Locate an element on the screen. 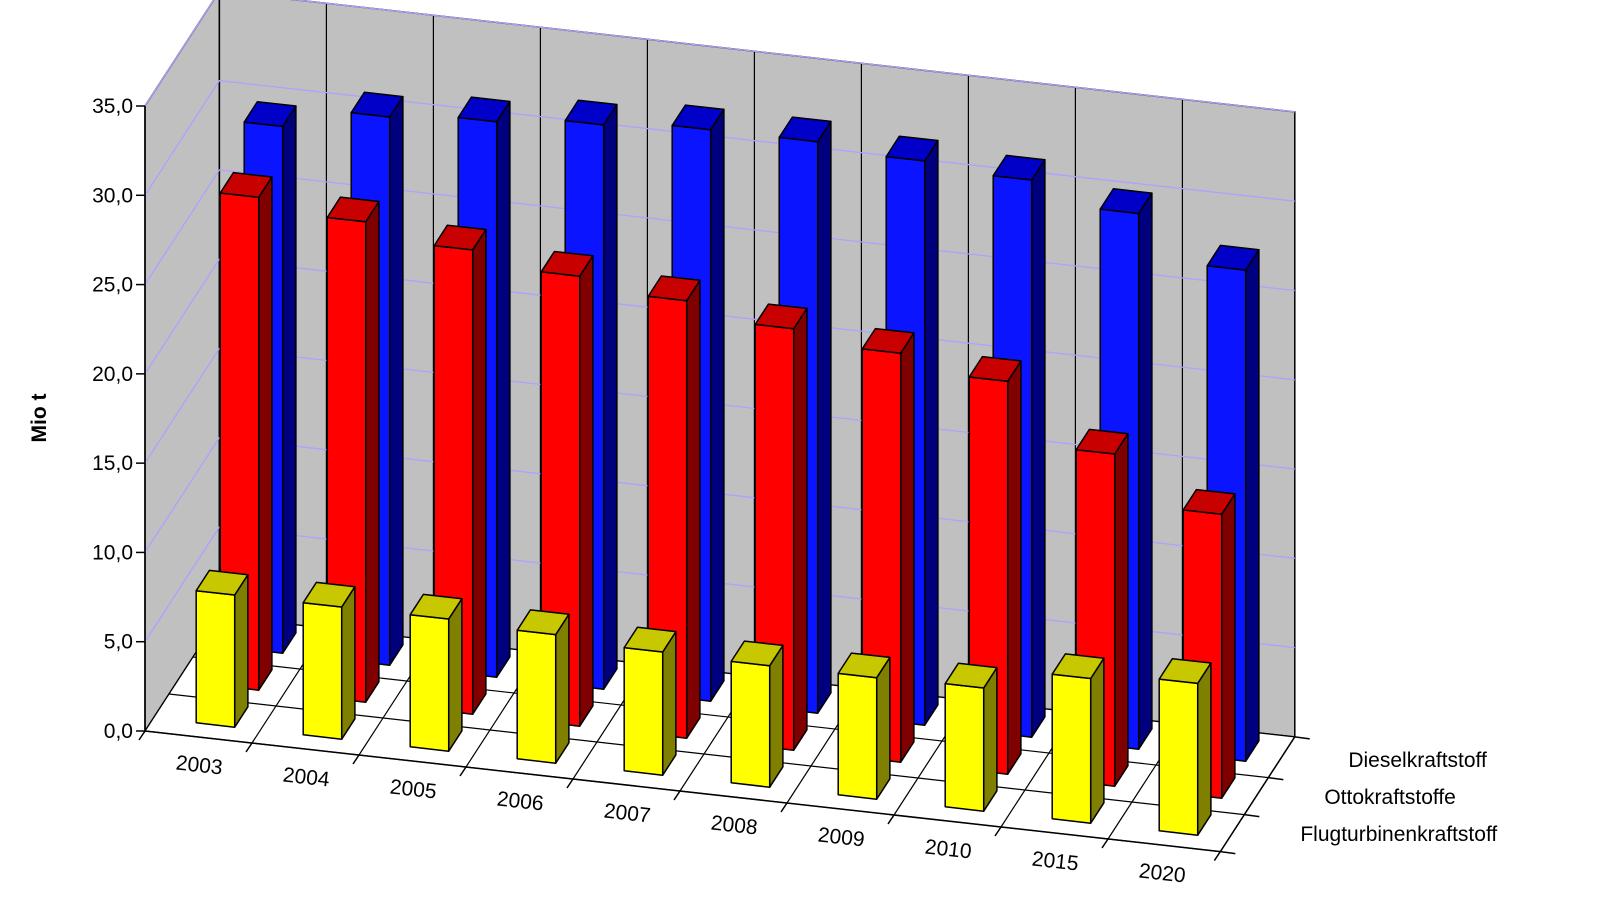 Image resolution: width=1597 pixels, height=923 pixels. y-tick-label: 5,0 is located at coordinates (118, 642).